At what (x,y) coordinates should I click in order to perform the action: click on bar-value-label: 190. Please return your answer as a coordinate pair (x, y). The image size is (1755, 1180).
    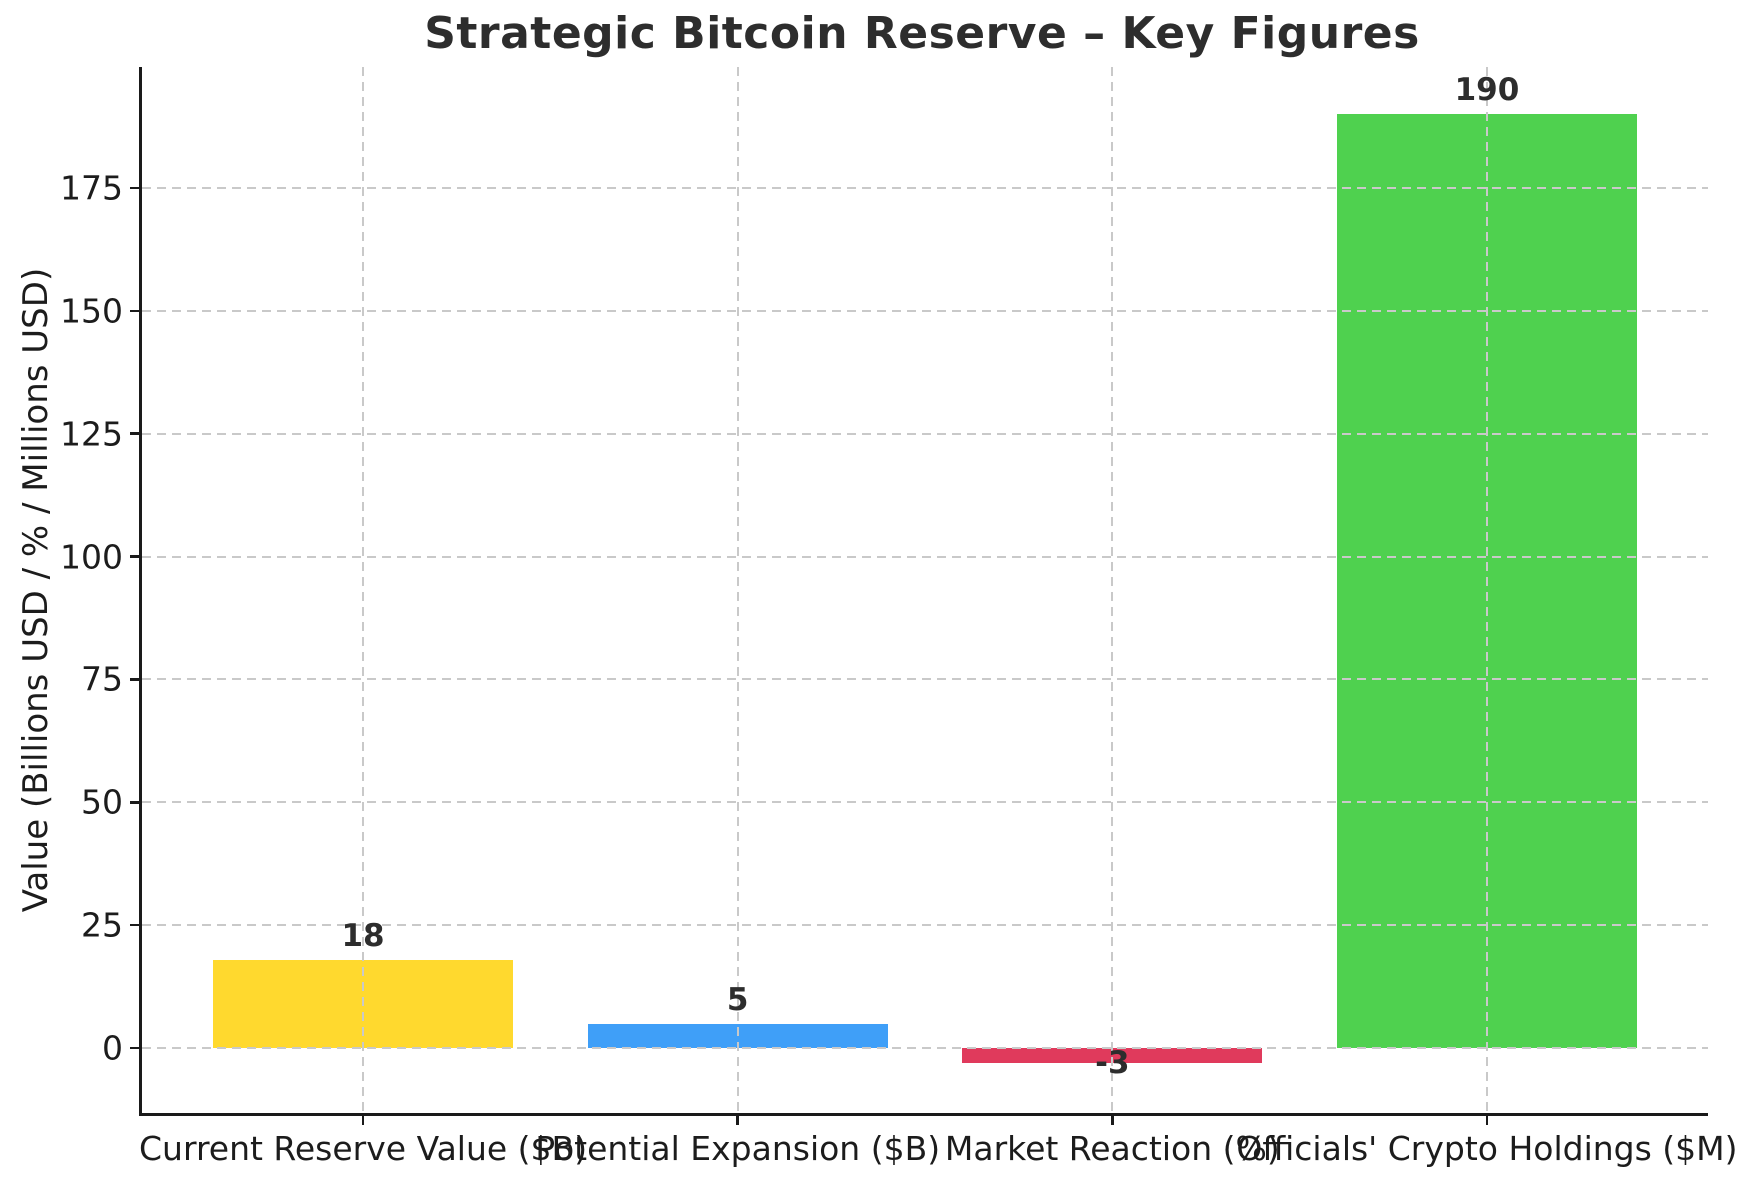
    Looking at the image, I should click on (1487, 90).